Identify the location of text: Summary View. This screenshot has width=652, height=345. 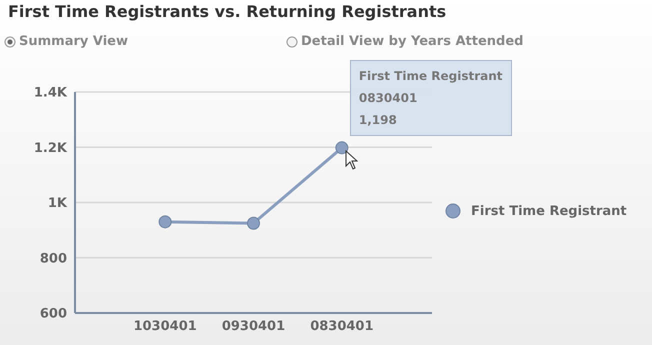
(73, 41).